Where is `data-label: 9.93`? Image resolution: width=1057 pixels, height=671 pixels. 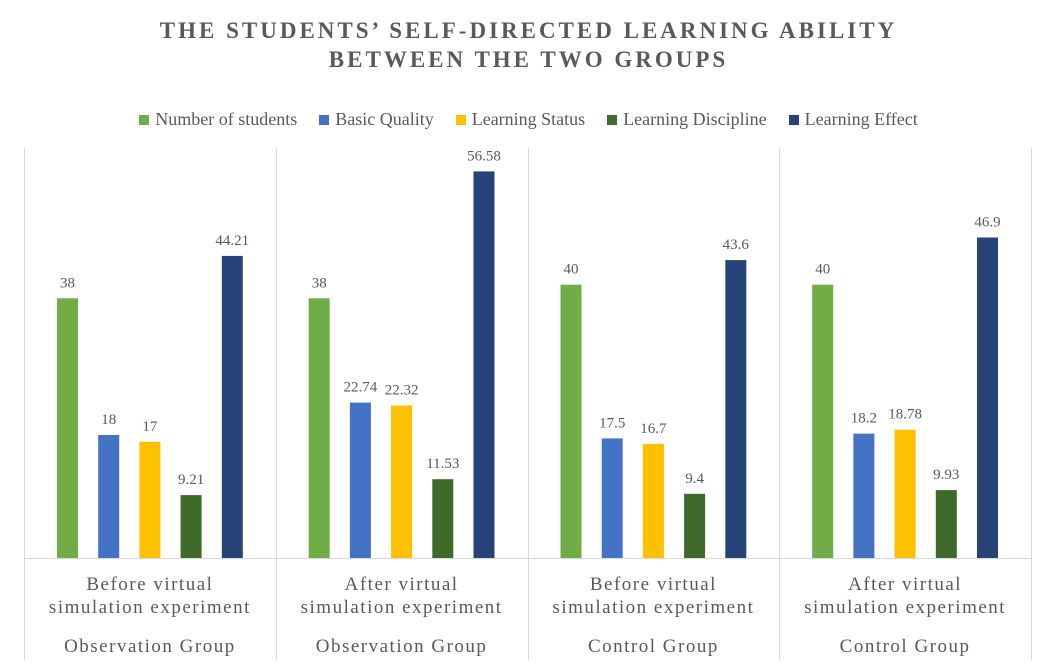 data-label: 9.93 is located at coordinates (946, 475).